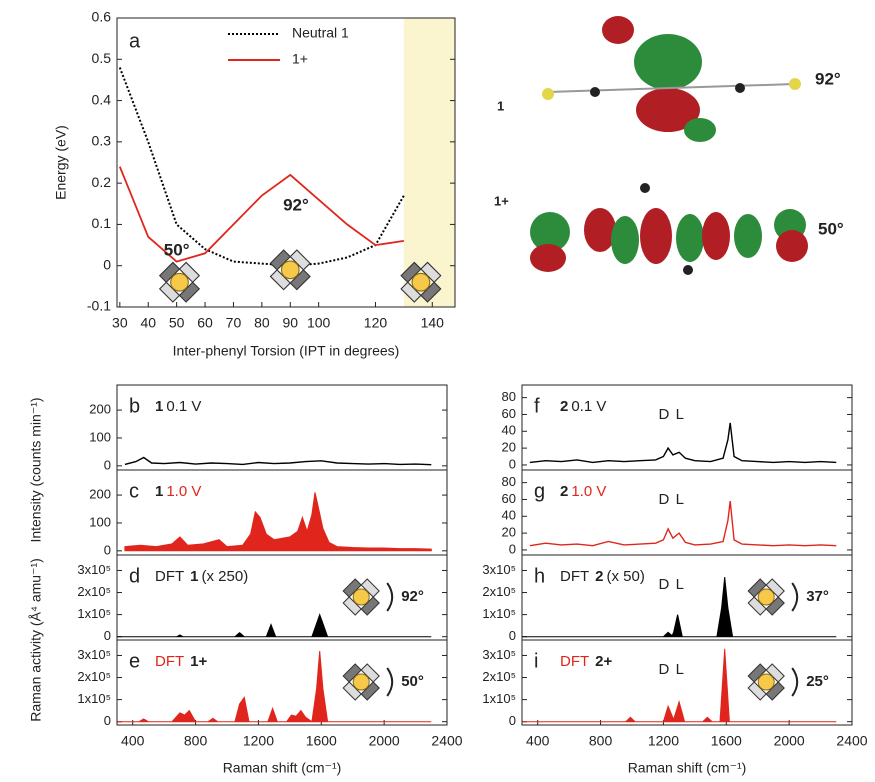  What do you see at coordinates (102, 17) in the screenshot?
I see `y-tick-label: 0.6` at bounding box center [102, 17].